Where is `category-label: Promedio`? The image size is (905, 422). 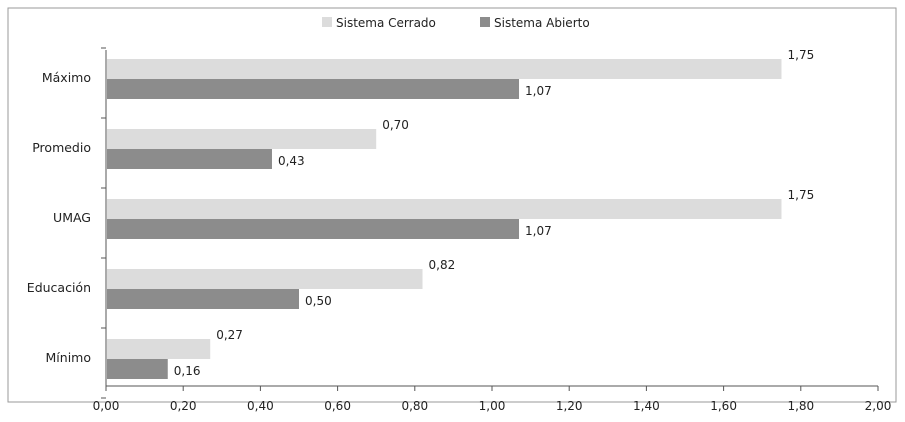
category-label: Promedio is located at coordinates (61, 147).